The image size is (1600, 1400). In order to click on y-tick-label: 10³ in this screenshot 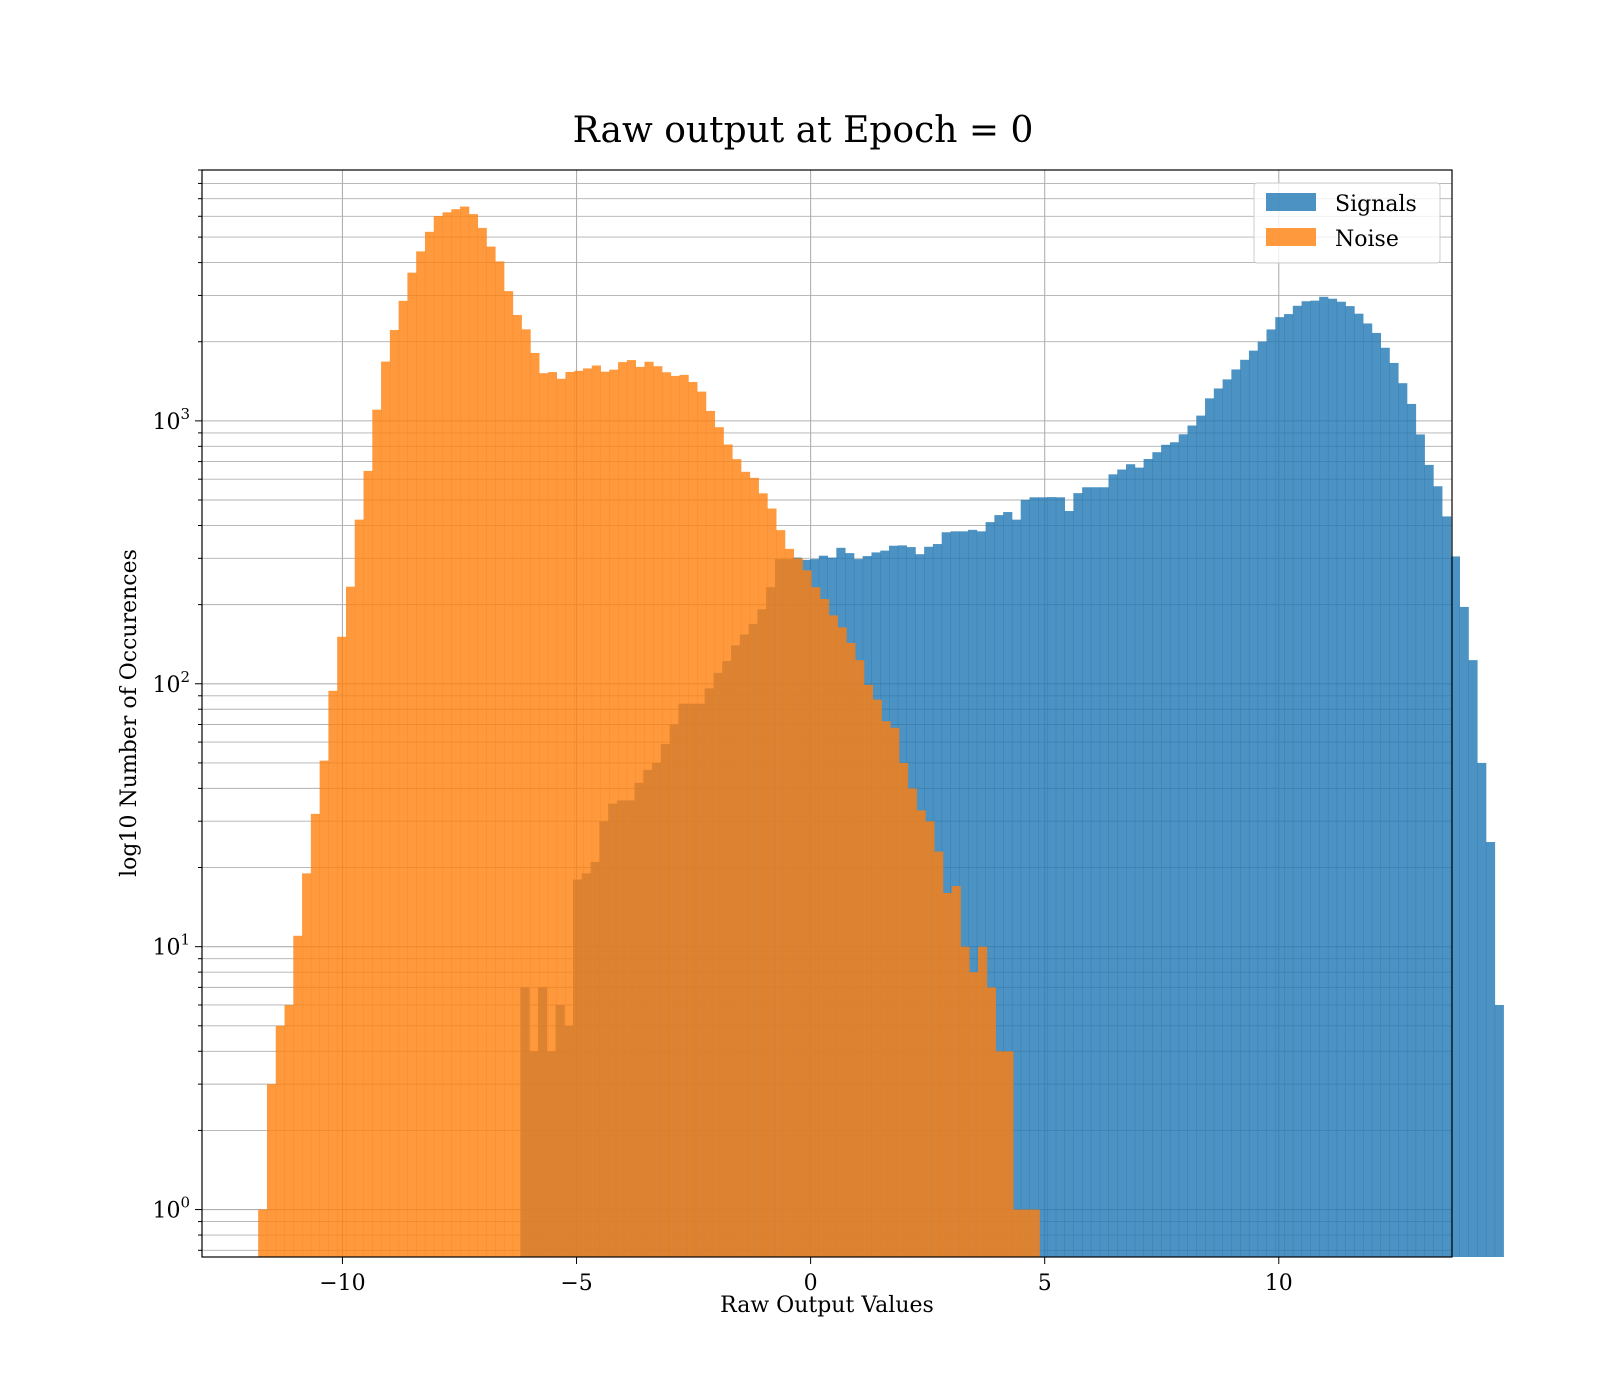, I will do `click(171, 420)`.